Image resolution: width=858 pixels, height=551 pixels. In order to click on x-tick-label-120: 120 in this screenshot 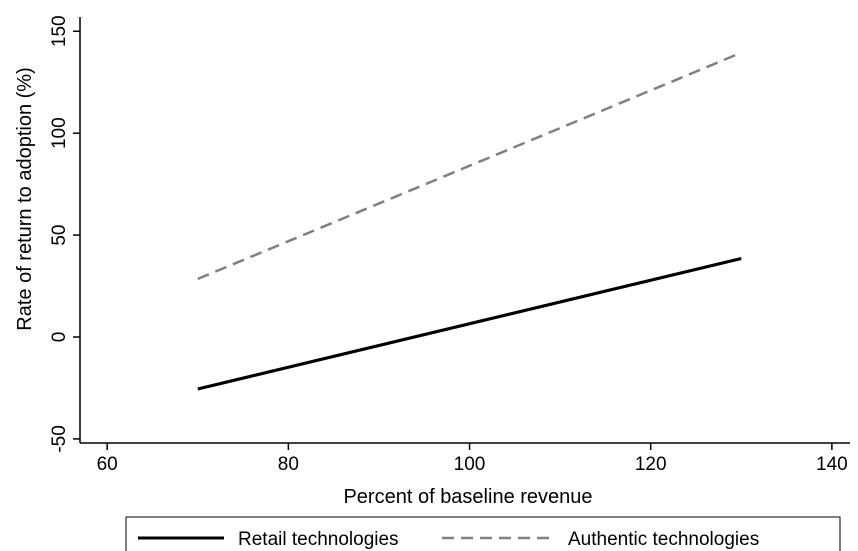, I will do `click(651, 464)`.